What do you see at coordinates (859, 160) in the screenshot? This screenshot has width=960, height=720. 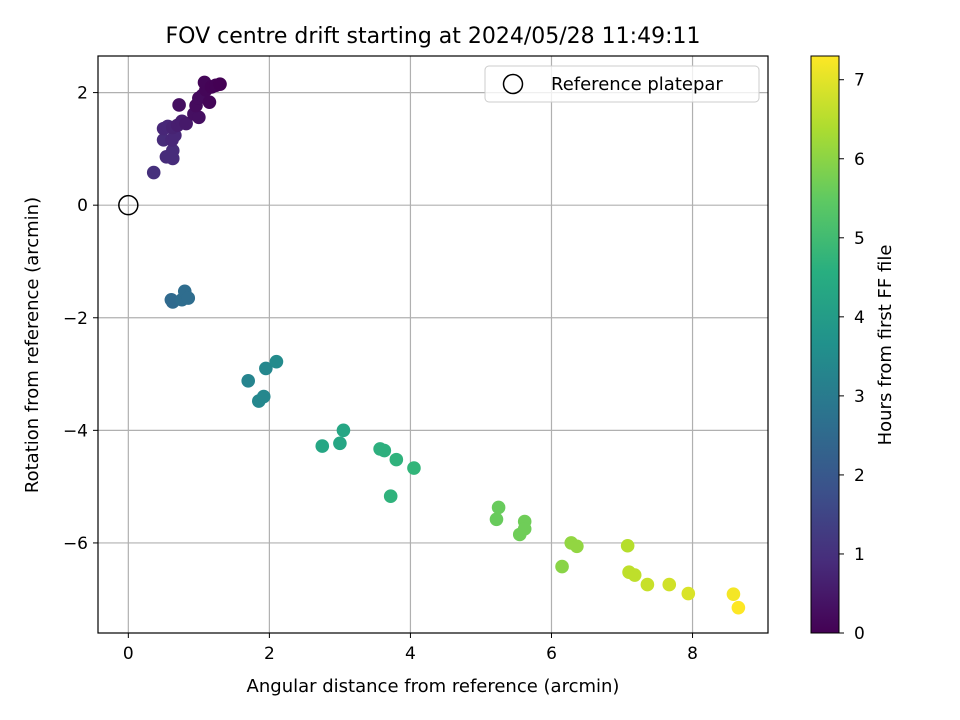 I see `colorbar-tick-label: 6` at bounding box center [859, 160].